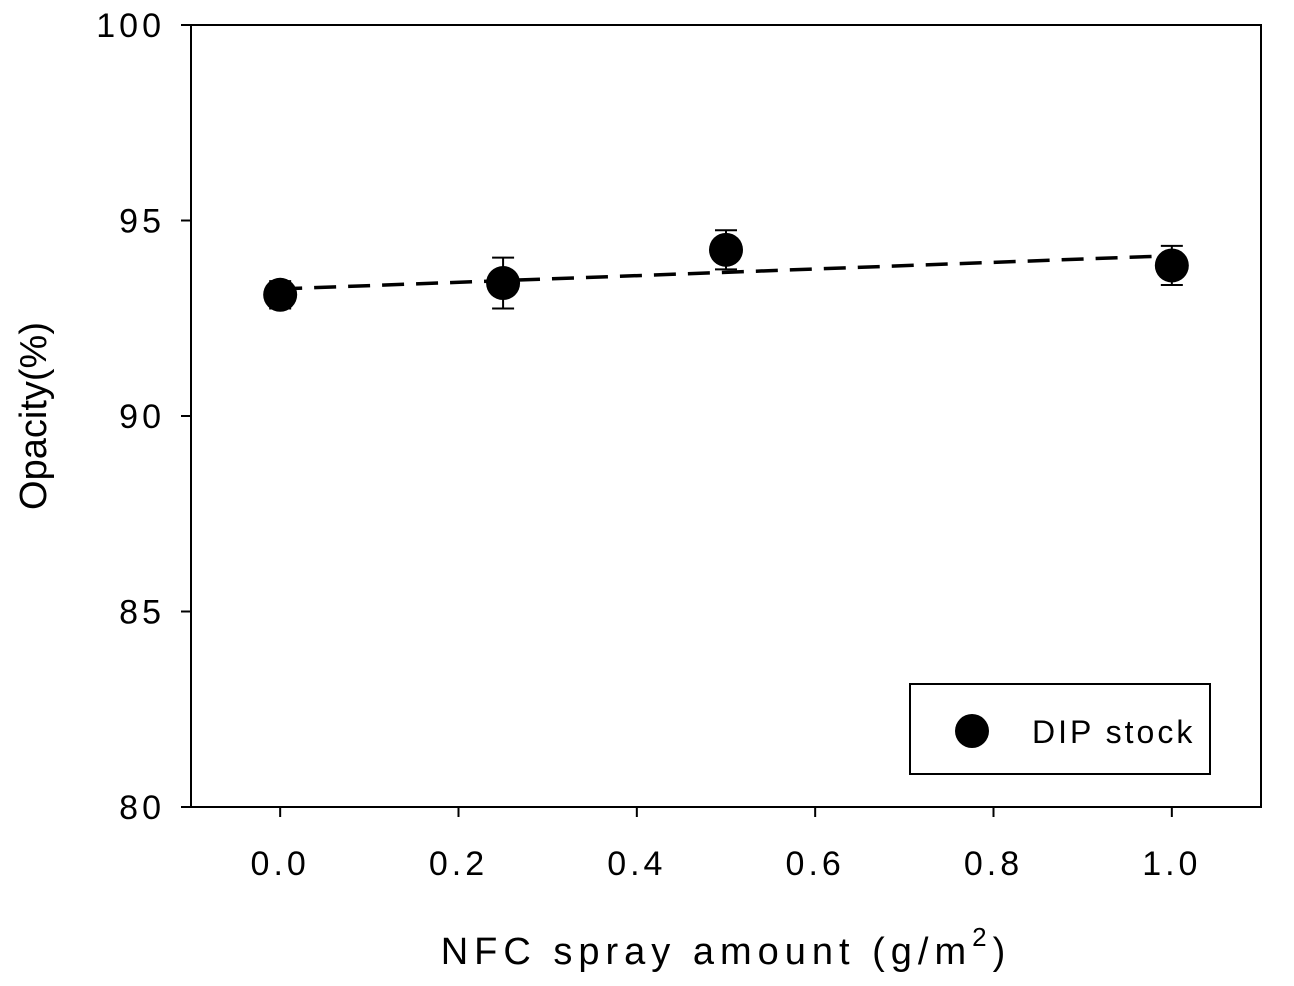 The height and width of the screenshot is (986, 1294). I want to click on y-tick-label: 95, so click(142, 222).